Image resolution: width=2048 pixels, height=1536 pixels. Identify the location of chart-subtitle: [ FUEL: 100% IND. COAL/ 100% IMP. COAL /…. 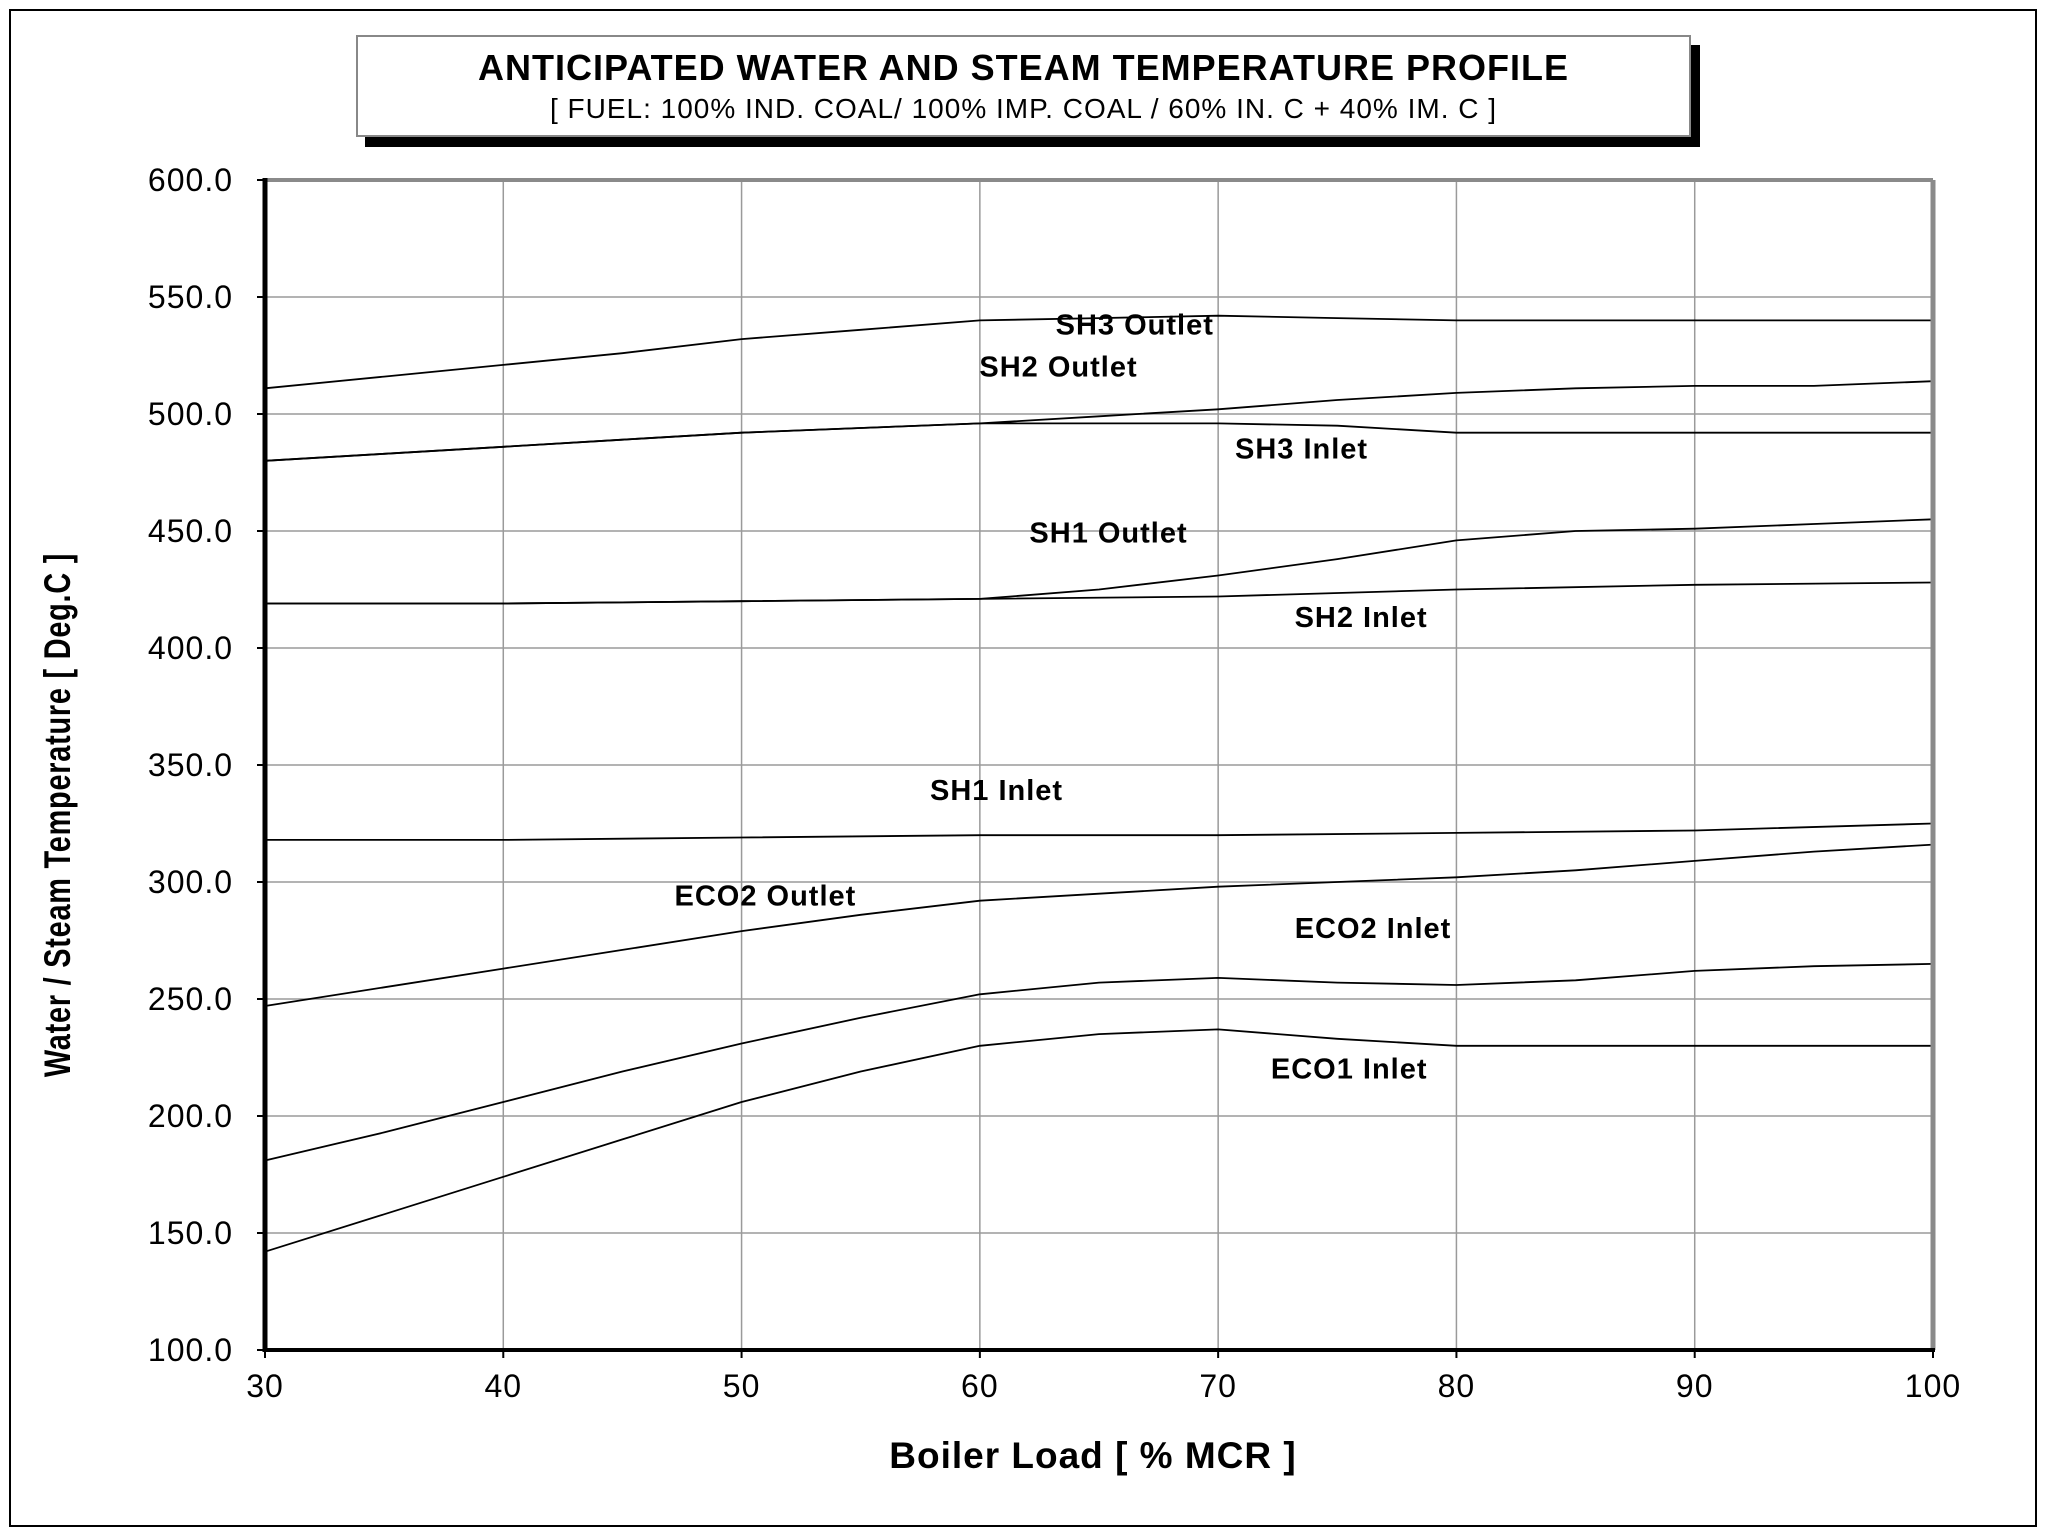
(1023, 108).